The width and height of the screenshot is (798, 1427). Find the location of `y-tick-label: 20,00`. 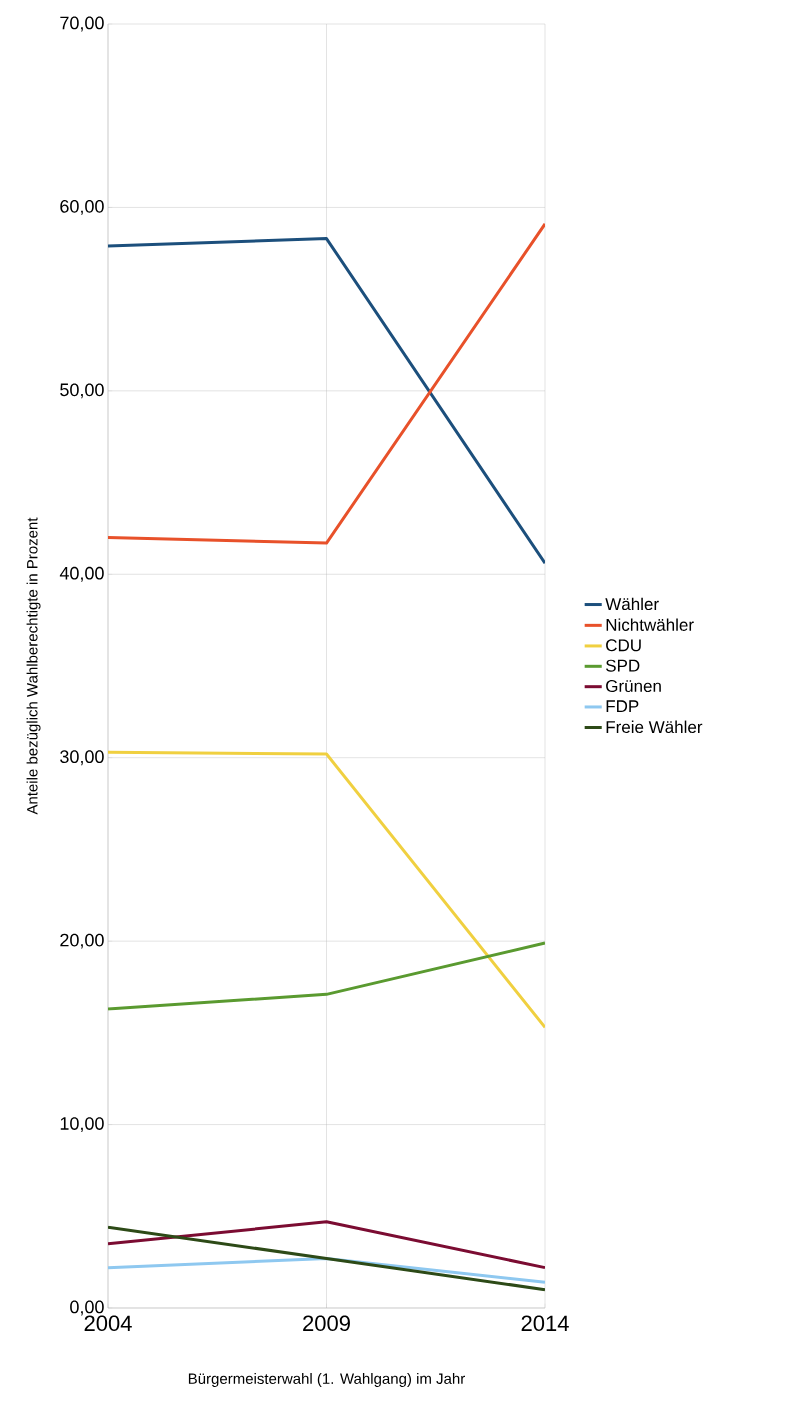

y-tick-label: 20,00 is located at coordinates (82, 941).